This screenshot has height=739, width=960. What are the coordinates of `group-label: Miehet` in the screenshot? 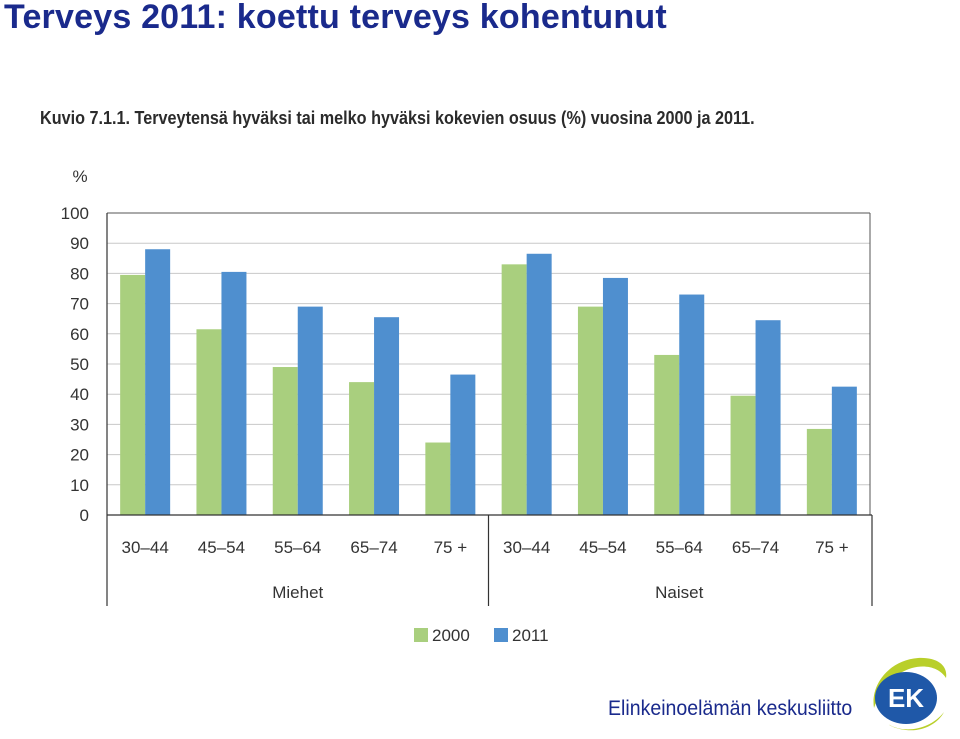 It's located at (297, 592).